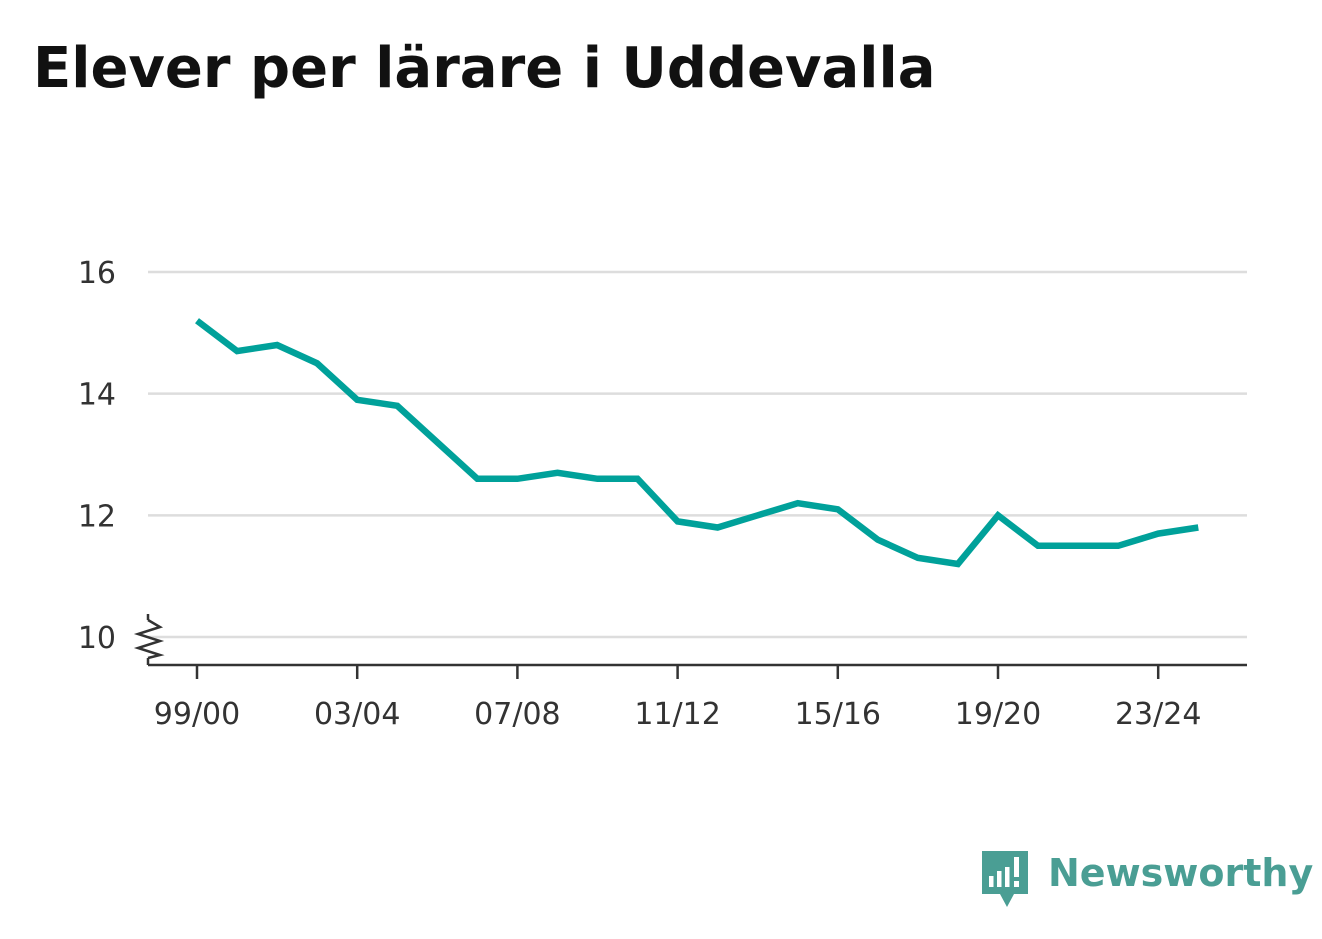  I want to click on y-tick-label: 12, so click(97, 516).